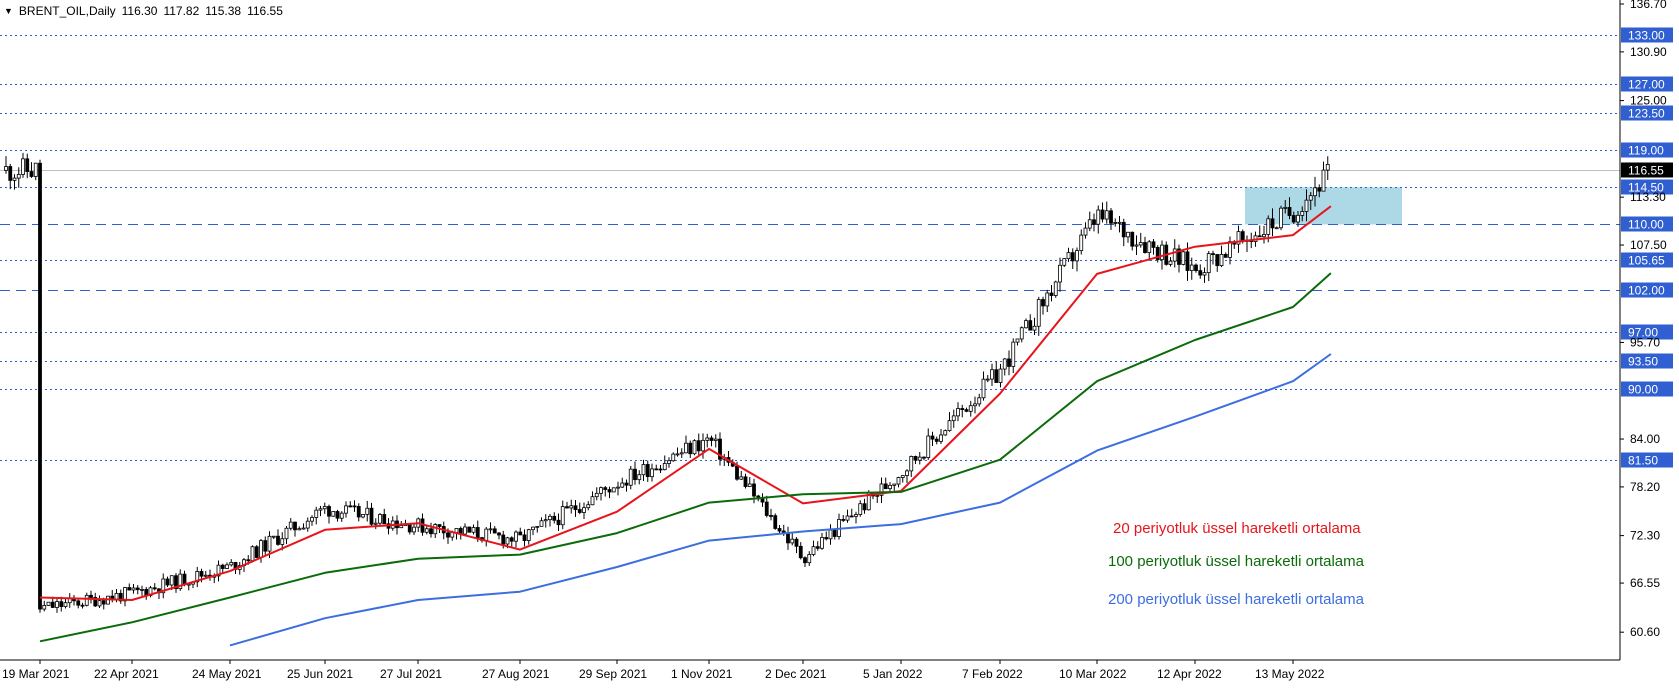 The height and width of the screenshot is (689, 1679). Describe the element at coordinates (126, 674) in the screenshot. I see `x-tick-label: 22 Apr 2021` at that location.